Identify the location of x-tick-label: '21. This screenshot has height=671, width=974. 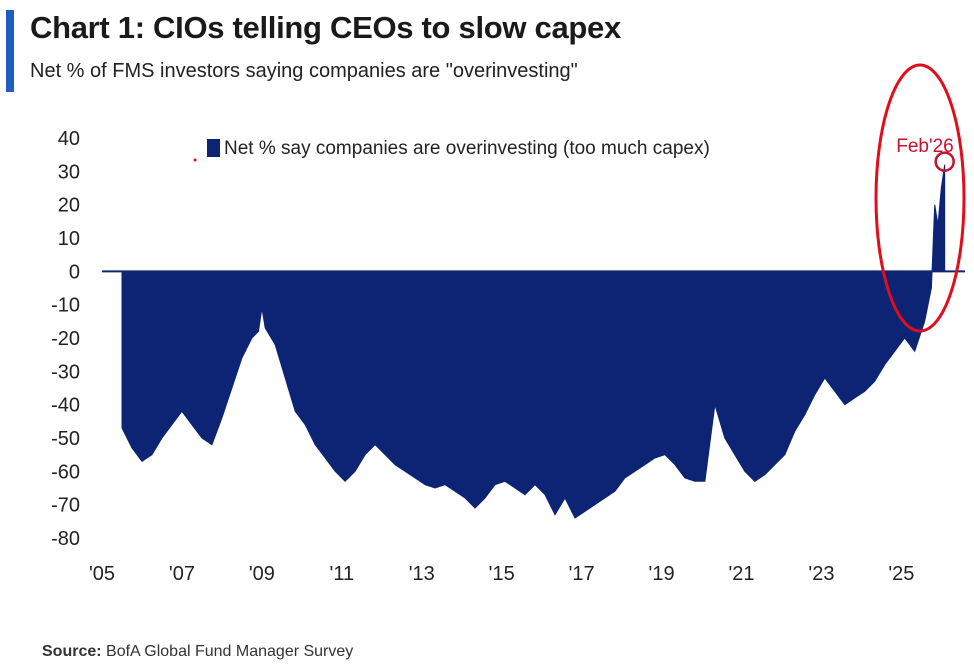
(741, 574).